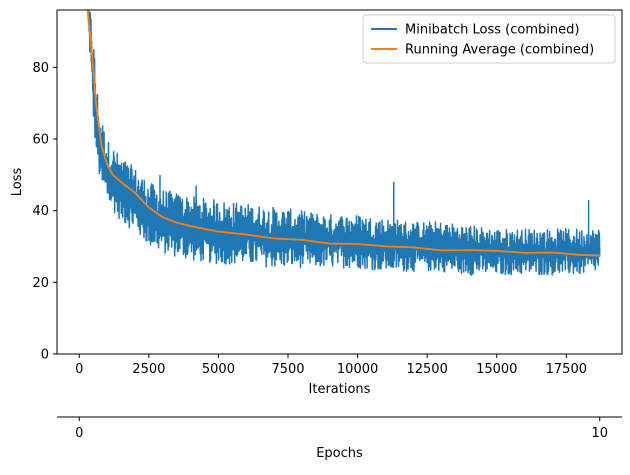 The image size is (630, 475). Describe the element at coordinates (496, 369) in the screenshot. I see `x-tick-label: 15000` at that location.